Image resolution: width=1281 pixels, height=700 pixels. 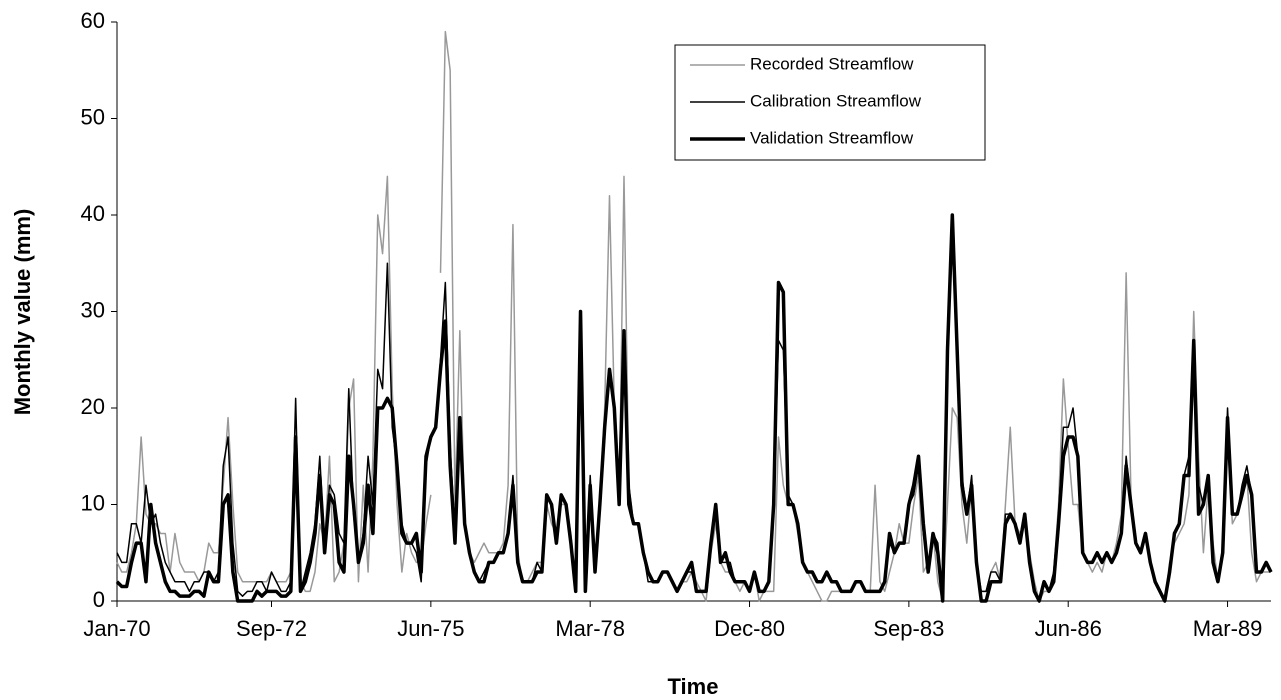 I want to click on series-line, so click(x=274, y=384).